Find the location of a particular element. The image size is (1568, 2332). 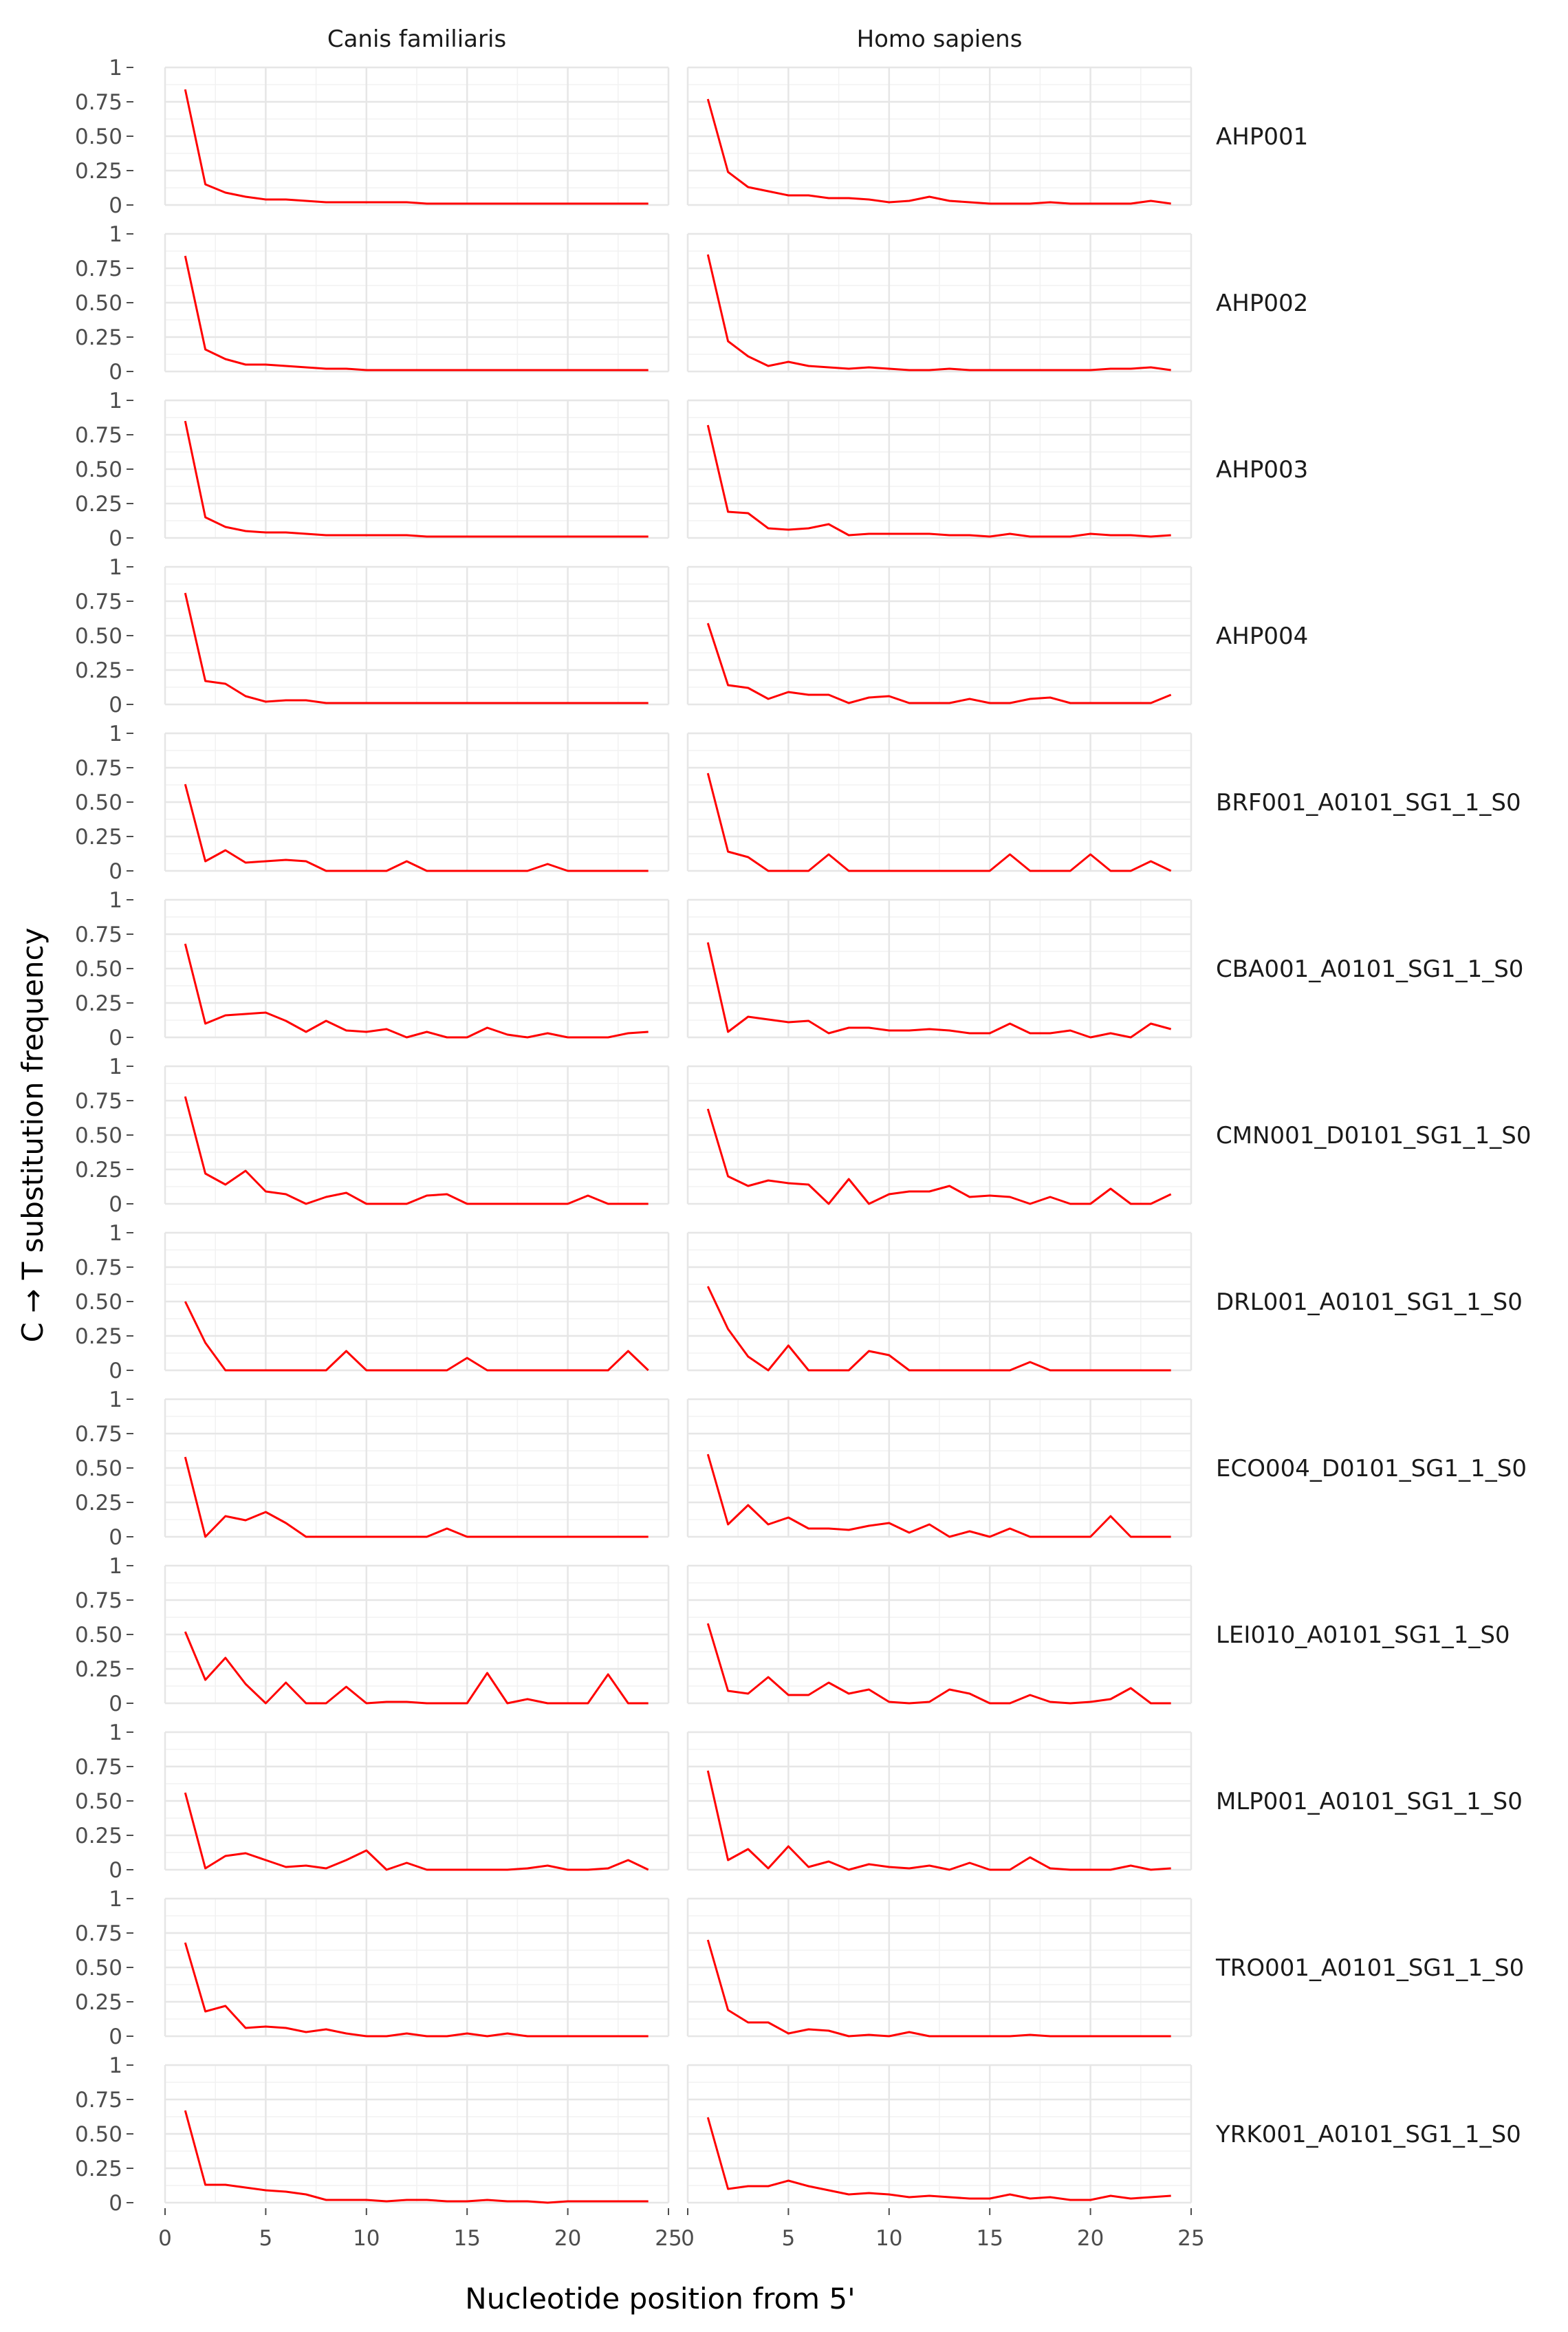

row-strip-cmn001-d0101-sg1-1-s0: CMN001_D0101_SG1_1_S0 is located at coordinates (1374, 1135).